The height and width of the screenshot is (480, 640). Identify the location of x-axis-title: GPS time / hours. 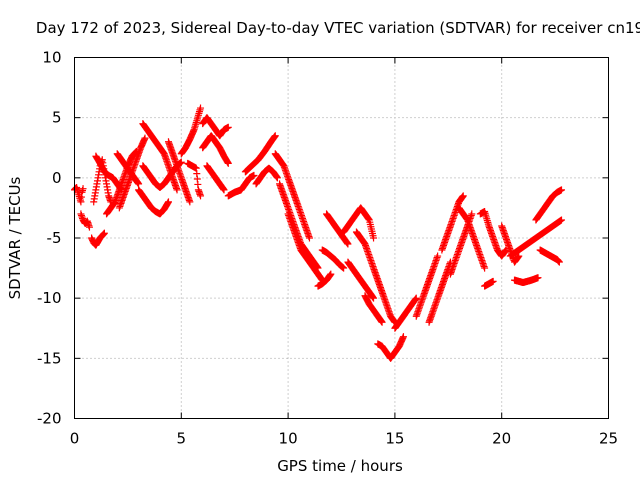
(340, 466).